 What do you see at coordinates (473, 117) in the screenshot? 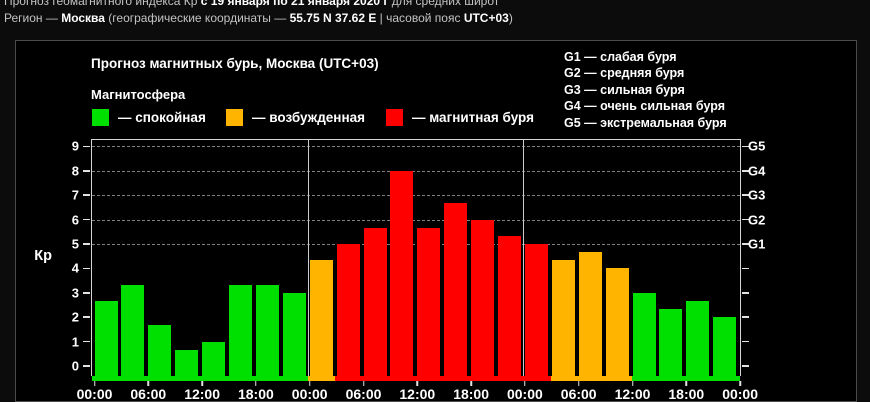
I see `legend-label: — магнитная буря` at bounding box center [473, 117].